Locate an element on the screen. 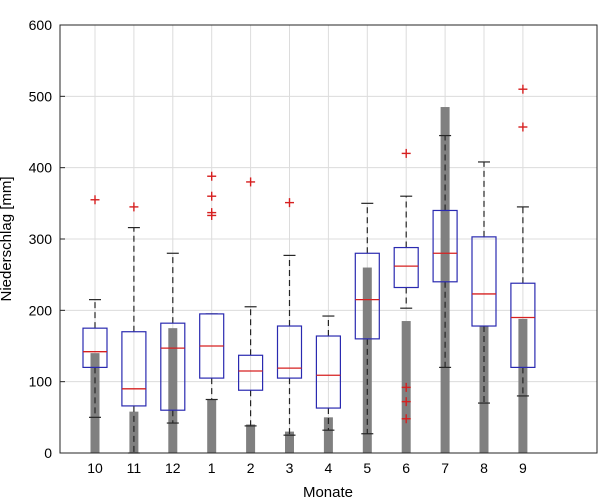  x-tick-label: 7 is located at coordinates (445, 468).